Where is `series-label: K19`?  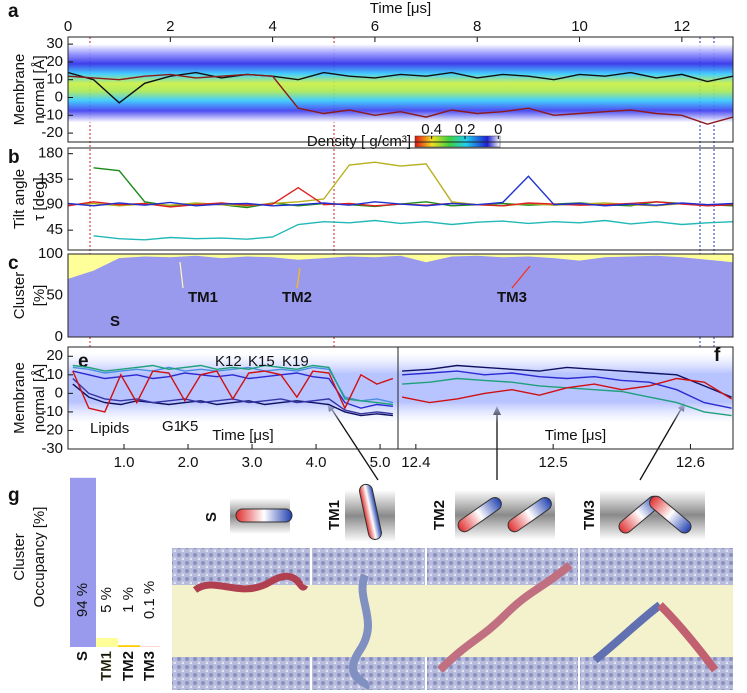 series-label: K19 is located at coordinates (295, 361).